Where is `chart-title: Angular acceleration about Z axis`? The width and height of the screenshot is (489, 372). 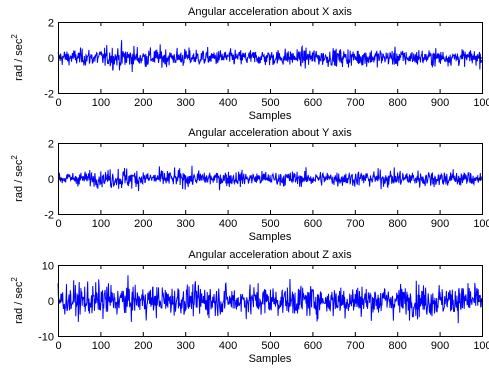 chart-title: Angular acceleration about Z axis is located at coordinates (270, 255).